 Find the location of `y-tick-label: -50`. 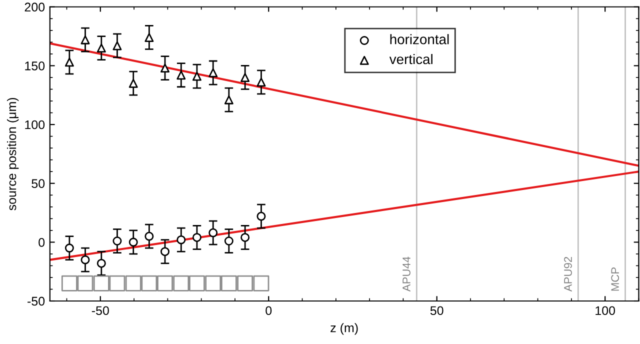

y-tick-label: -50 is located at coordinates (36, 301).